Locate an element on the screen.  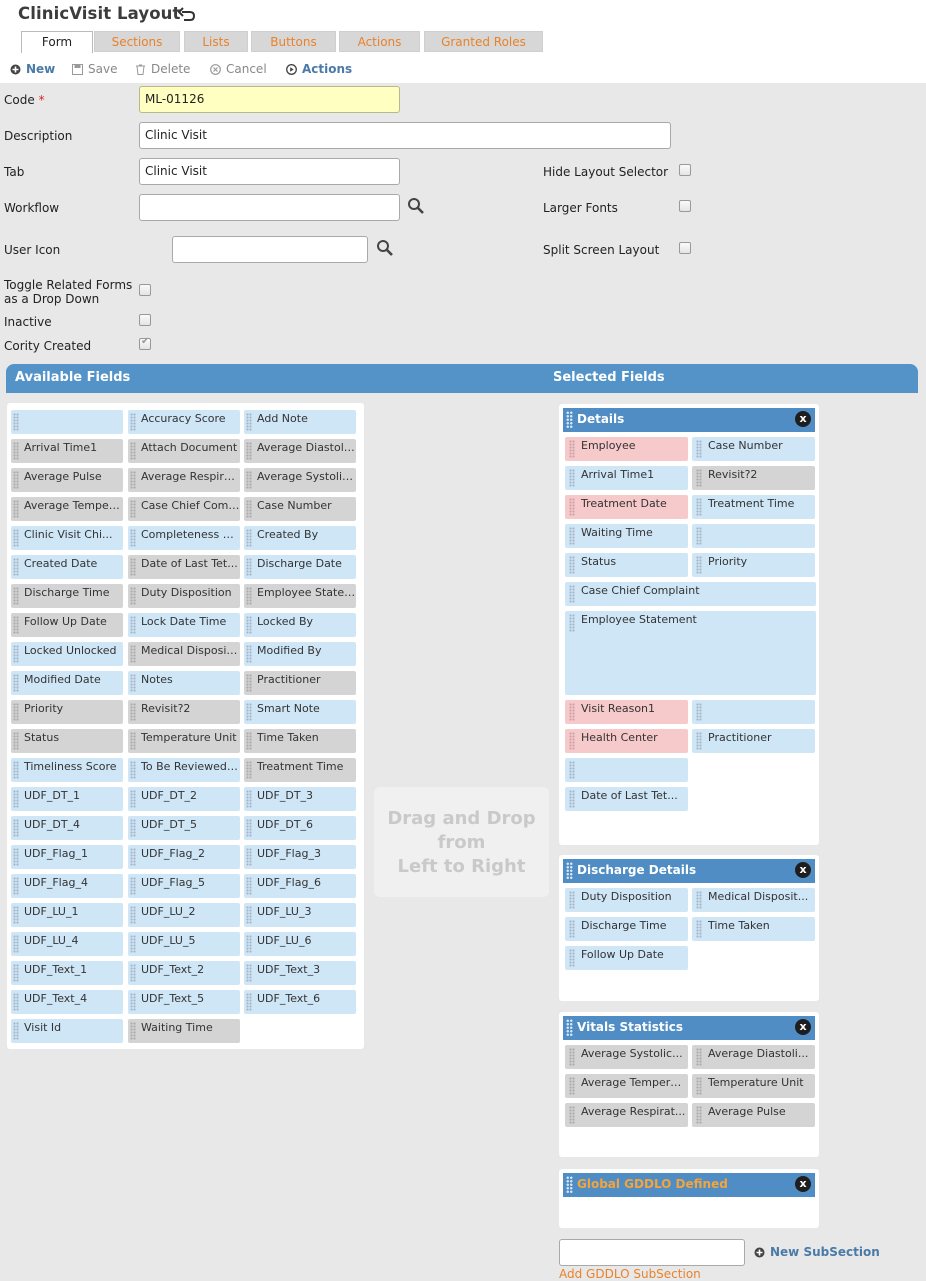
available-field-chip: Duty Disposition is located at coordinates (184, 596).